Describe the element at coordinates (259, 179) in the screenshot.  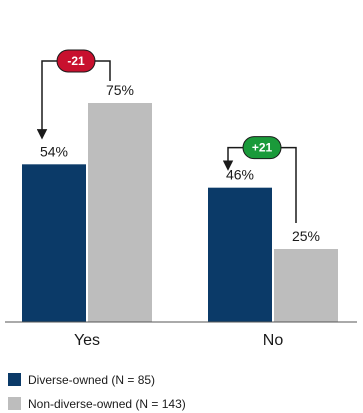
I see `difference-annotation-no: +21` at that location.